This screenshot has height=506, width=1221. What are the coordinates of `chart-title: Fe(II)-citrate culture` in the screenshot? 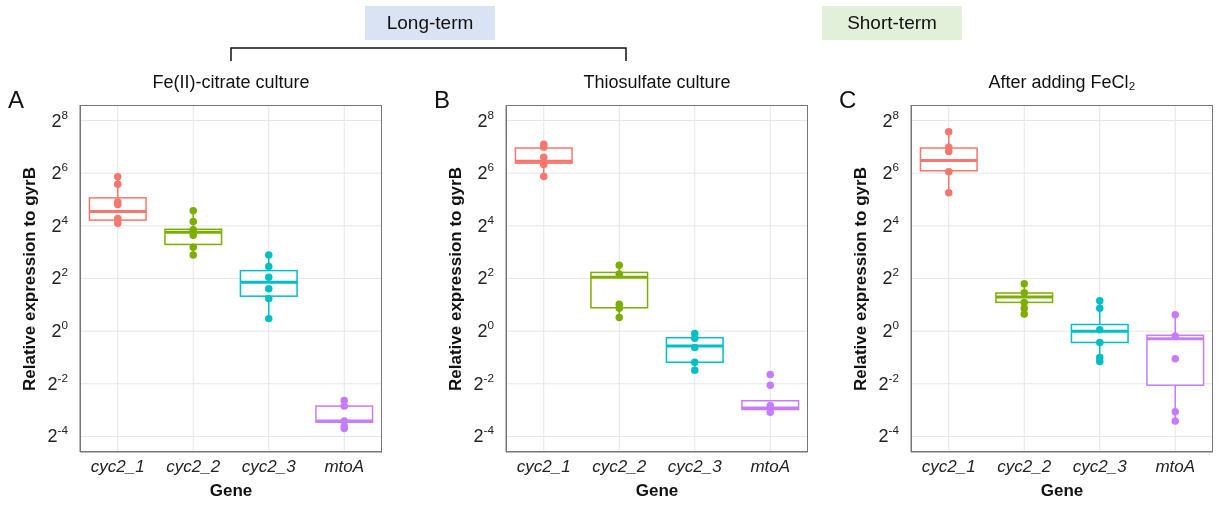 It's located at (231, 82).